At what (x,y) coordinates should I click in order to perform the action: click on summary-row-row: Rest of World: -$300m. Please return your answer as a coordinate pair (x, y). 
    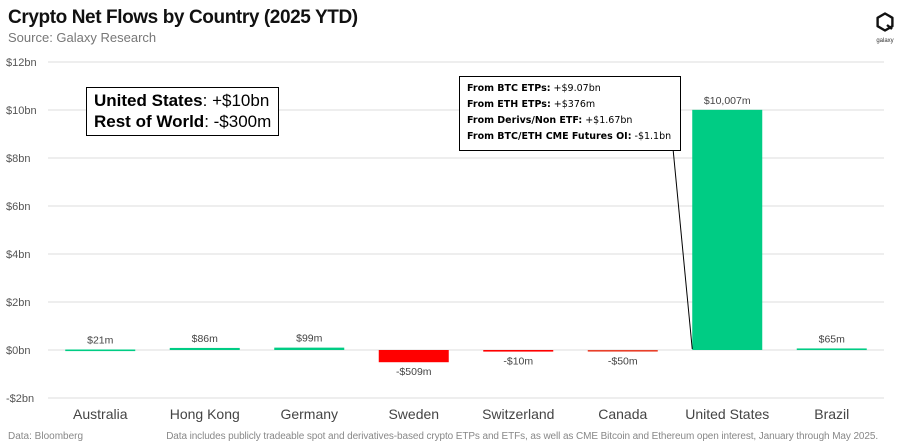
    Looking at the image, I should click on (183, 121).